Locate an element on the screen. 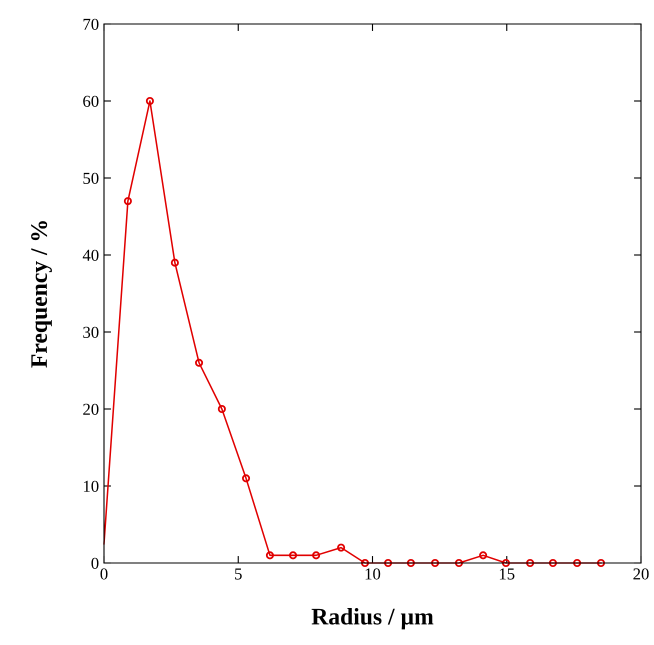 Image resolution: width=654 pixels, height=645 pixels. y-tick-label: 70 is located at coordinates (91, 24).